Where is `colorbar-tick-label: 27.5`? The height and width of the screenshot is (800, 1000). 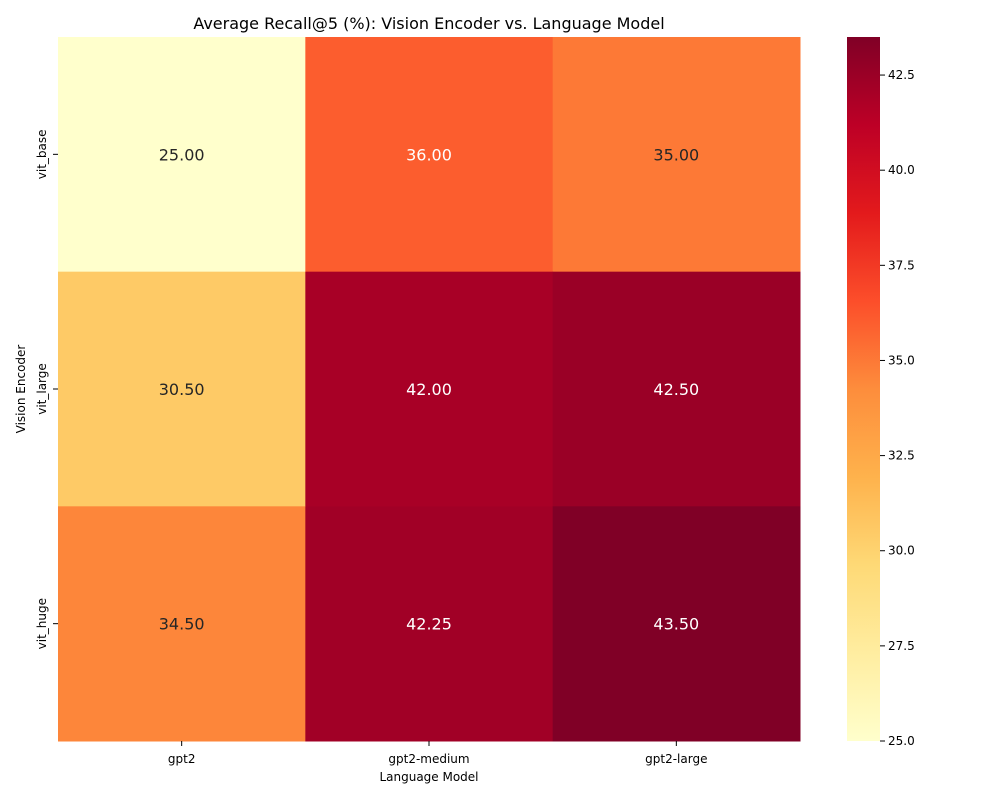
colorbar-tick-label: 27.5 is located at coordinates (901, 646).